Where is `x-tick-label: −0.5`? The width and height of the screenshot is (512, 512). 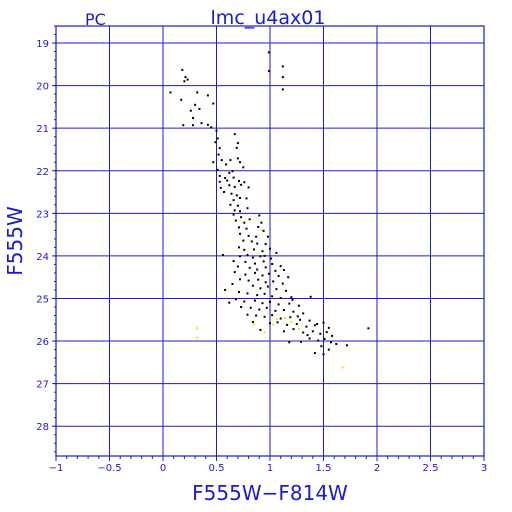
x-tick-label: −0.5 is located at coordinates (109, 468).